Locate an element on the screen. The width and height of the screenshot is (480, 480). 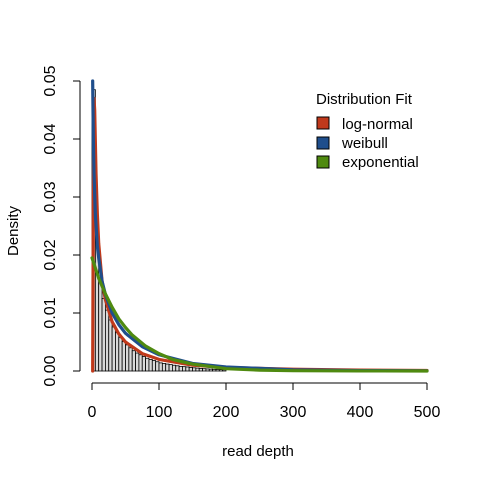
legend-label-exponential: exponential is located at coordinates (380, 162).